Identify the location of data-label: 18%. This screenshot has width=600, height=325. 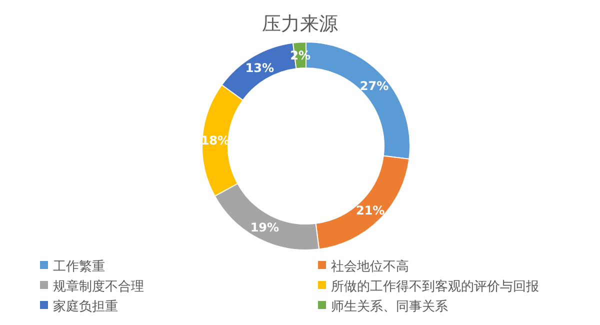
(215, 140).